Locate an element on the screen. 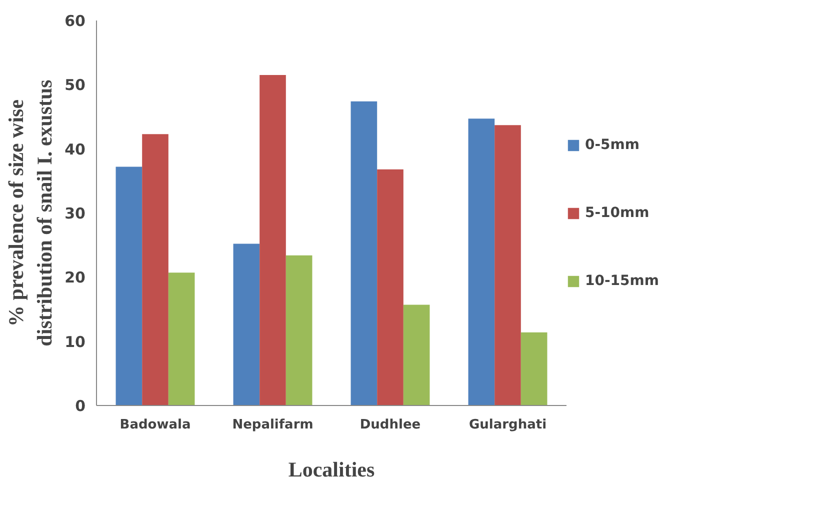  y-tick-label: 50 is located at coordinates (75, 85).